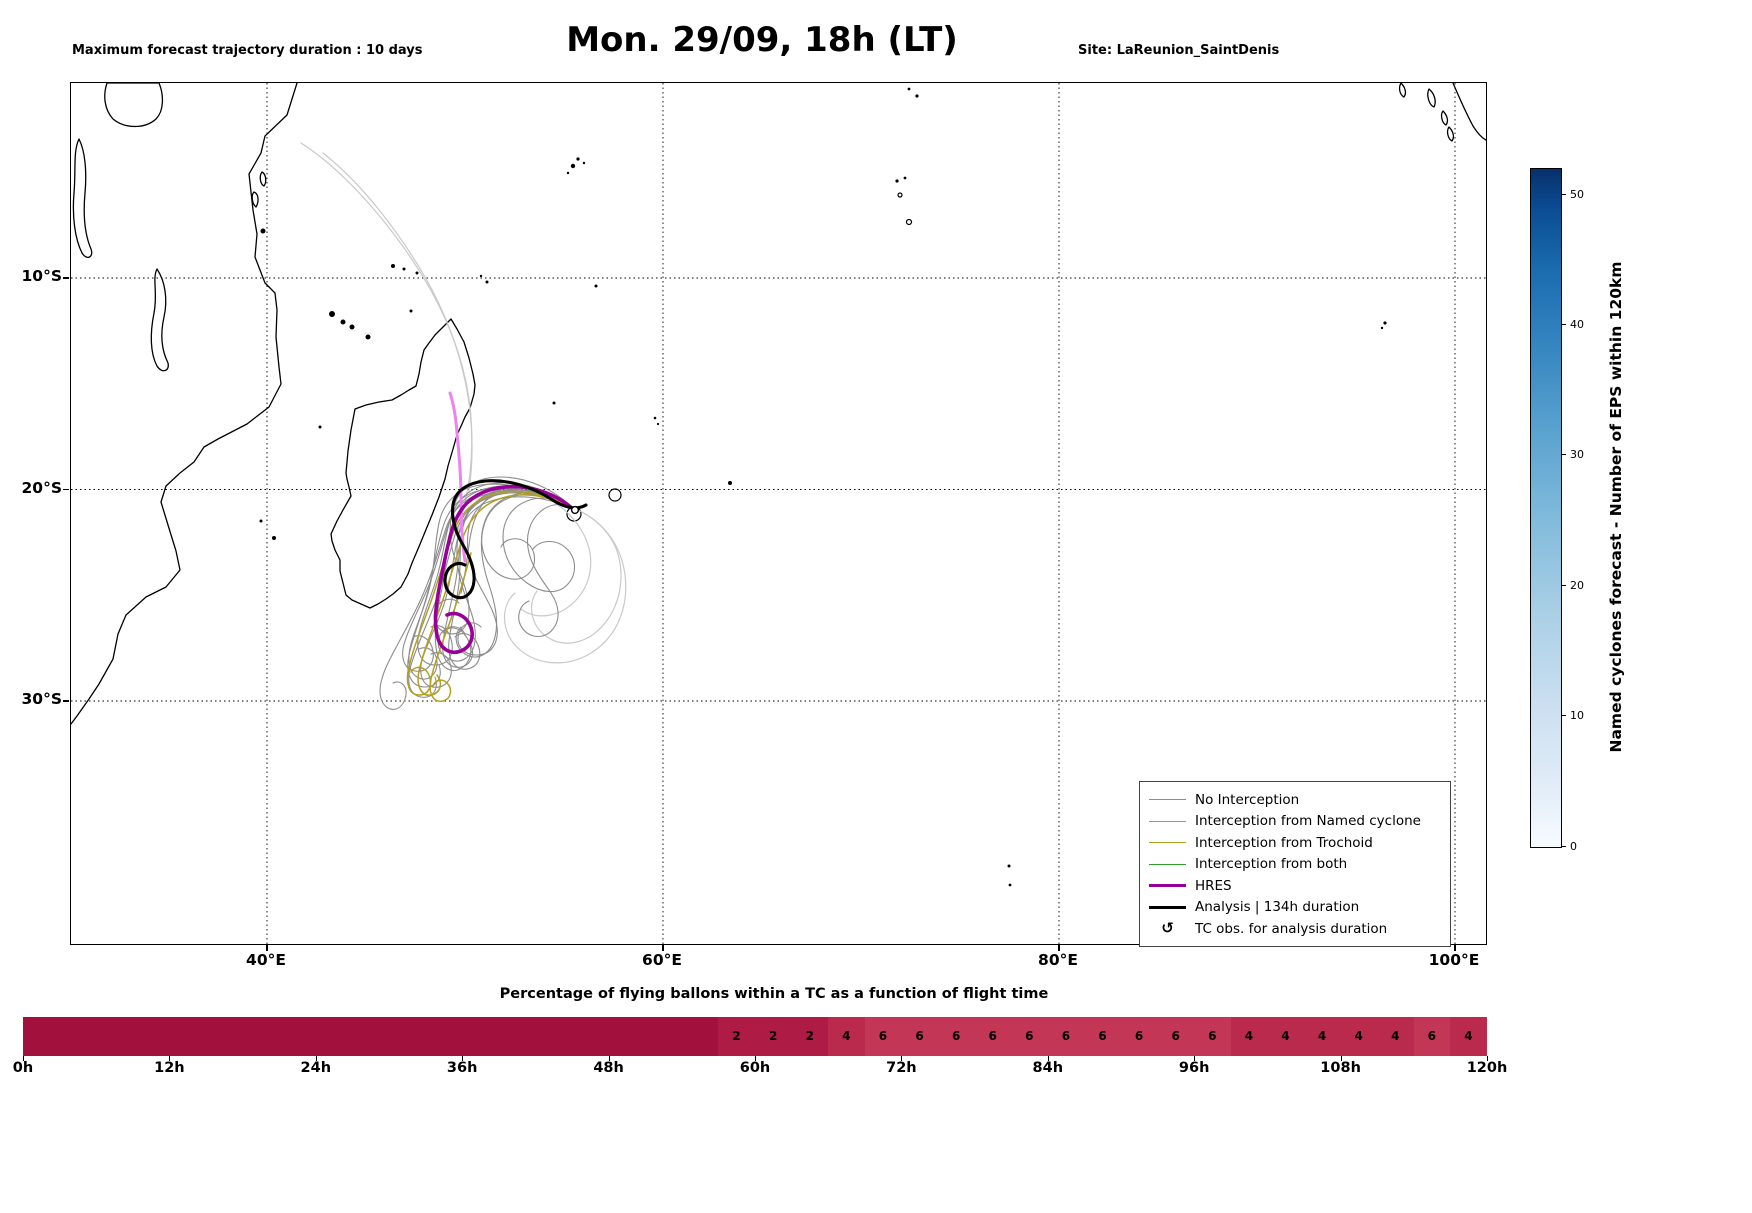  I want to click on legend-entry: Analysis | 134h duration, so click(1295, 908).